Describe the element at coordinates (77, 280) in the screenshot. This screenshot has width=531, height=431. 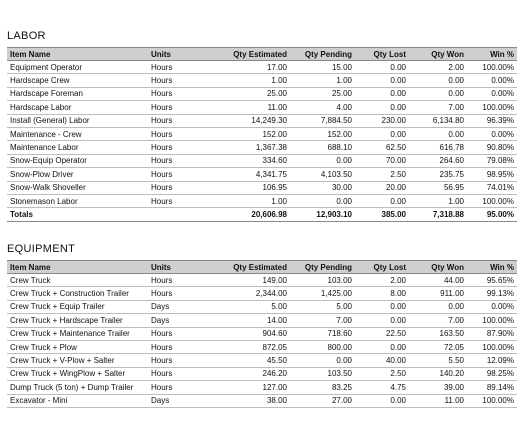
I see `cell-item-name: Crew Truck` at that location.